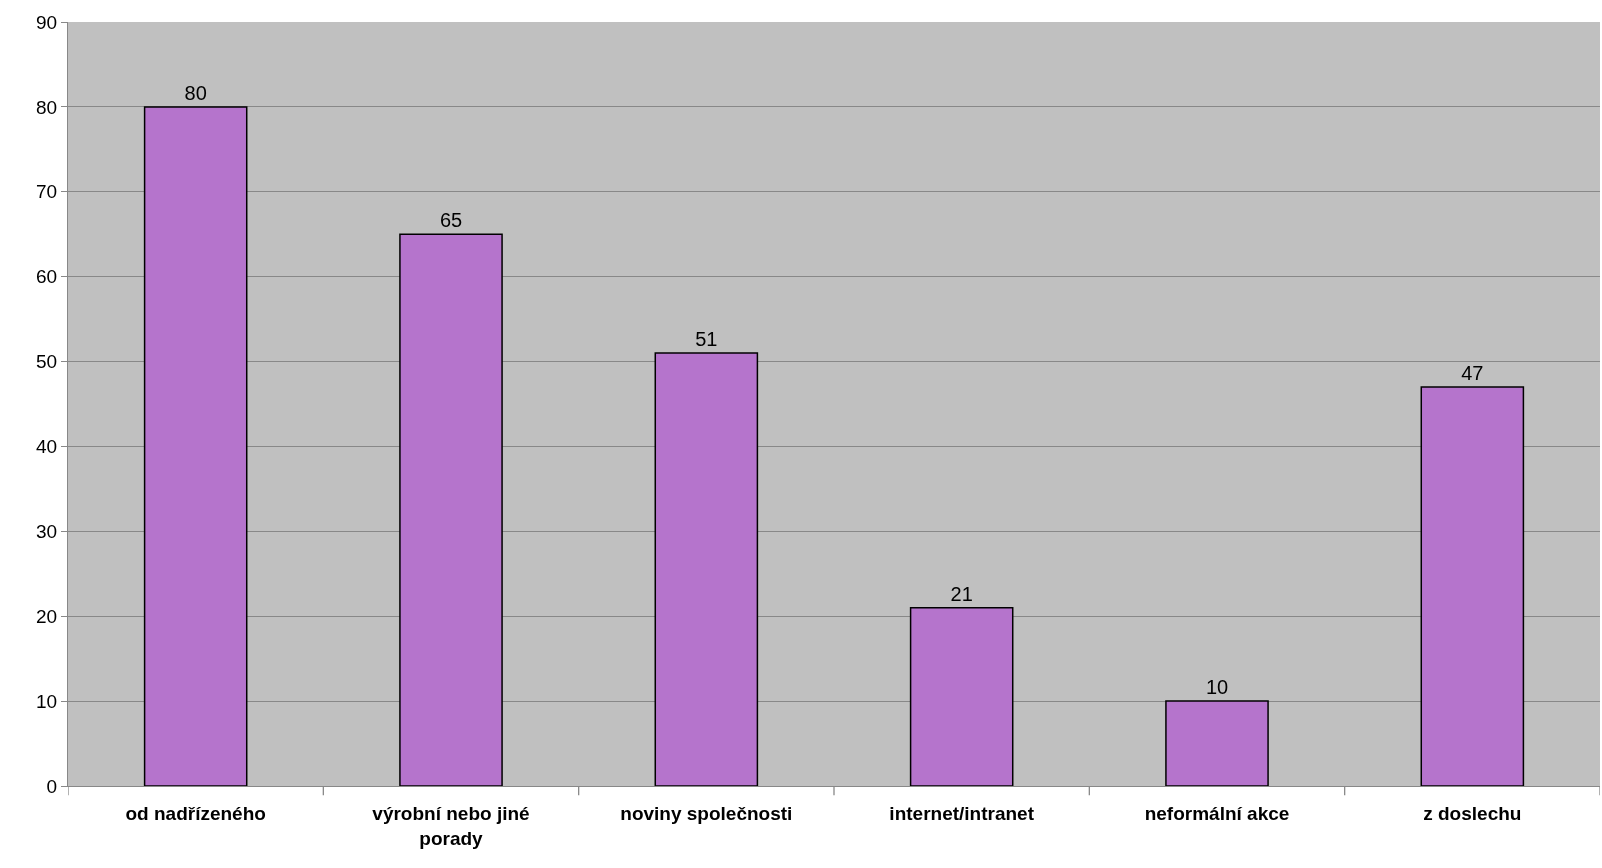  What do you see at coordinates (195, 92) in the screenshot?
I see `data-label: 80` at bounding box center [195, 92].